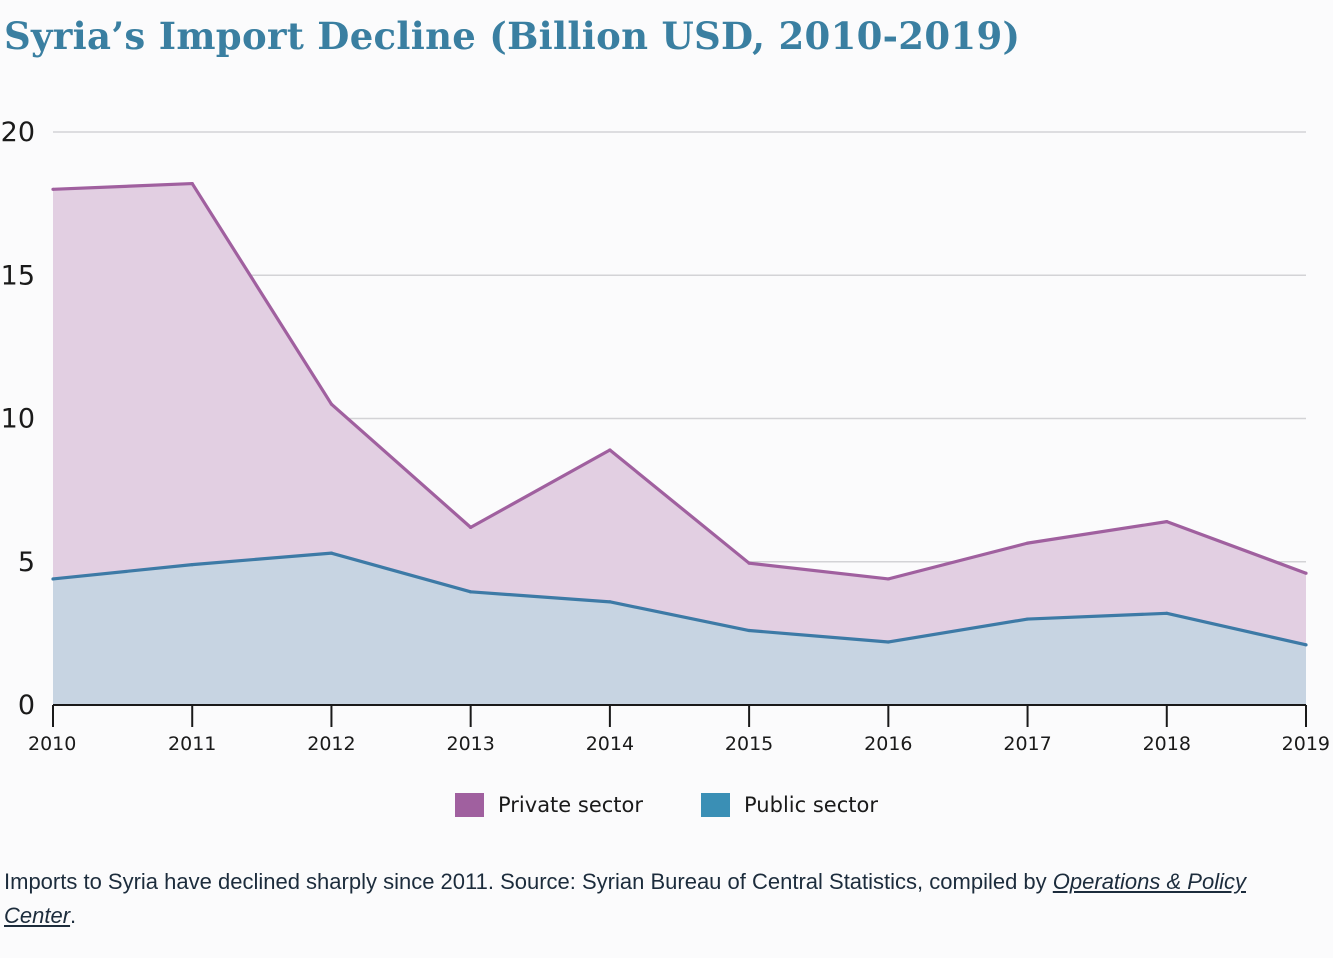  Describe the element at coordinates (749, 563) in the screenshot. I see `private-point-2015` at that location.